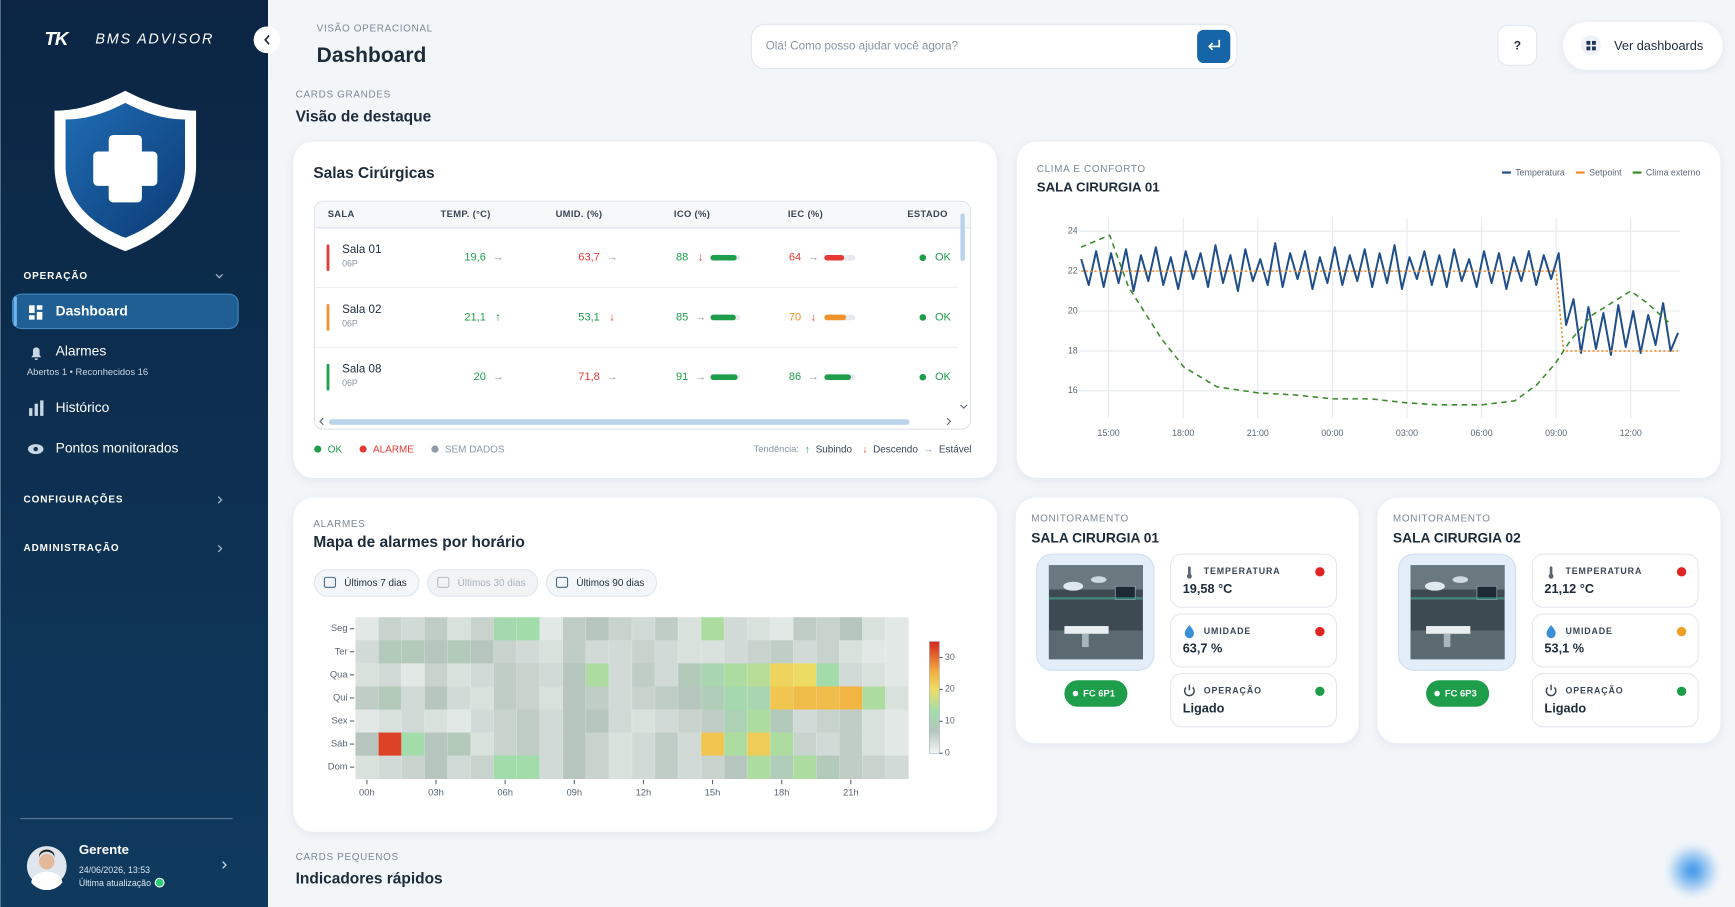 This screenshot has width=1735, height=907. I want to click on filter-chip: Últimos 30 dias, so click(483, 583).